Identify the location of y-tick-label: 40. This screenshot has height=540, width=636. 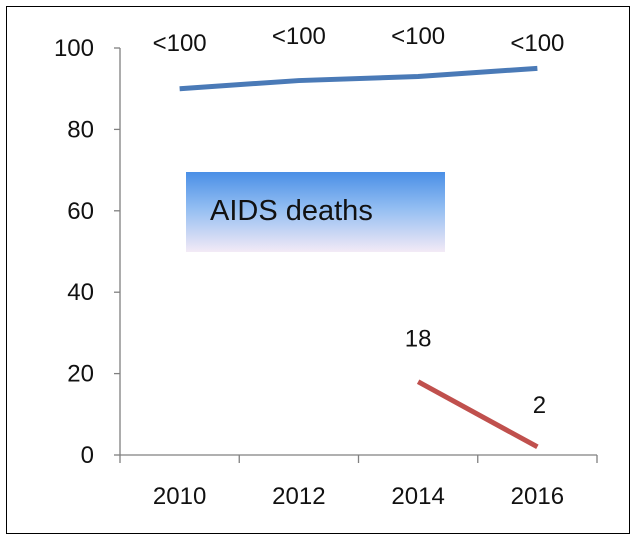
(80, 292).